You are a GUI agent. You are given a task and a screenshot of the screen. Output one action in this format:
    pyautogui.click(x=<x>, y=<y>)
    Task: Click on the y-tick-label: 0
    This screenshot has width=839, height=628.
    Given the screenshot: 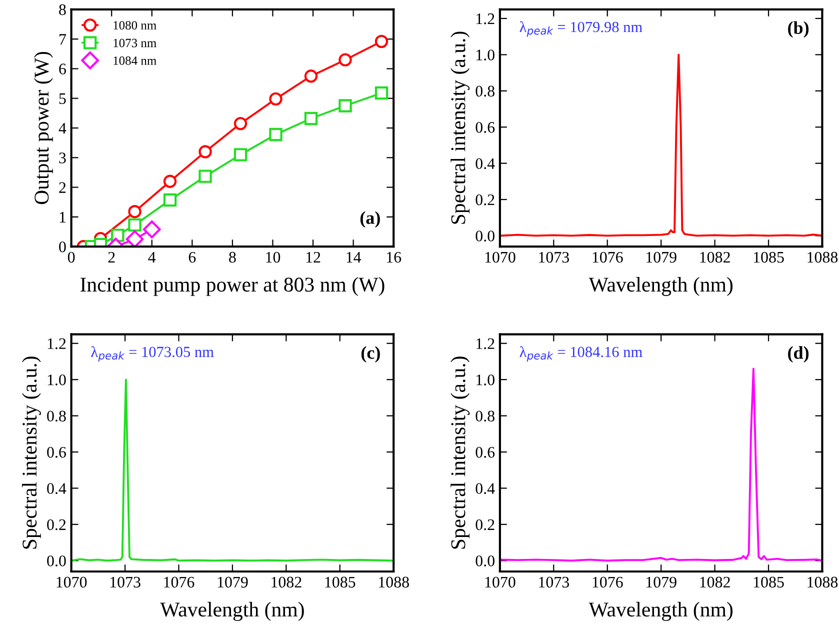 What is the action you would take?
    pyautogui.click(x=62, y=246)
    